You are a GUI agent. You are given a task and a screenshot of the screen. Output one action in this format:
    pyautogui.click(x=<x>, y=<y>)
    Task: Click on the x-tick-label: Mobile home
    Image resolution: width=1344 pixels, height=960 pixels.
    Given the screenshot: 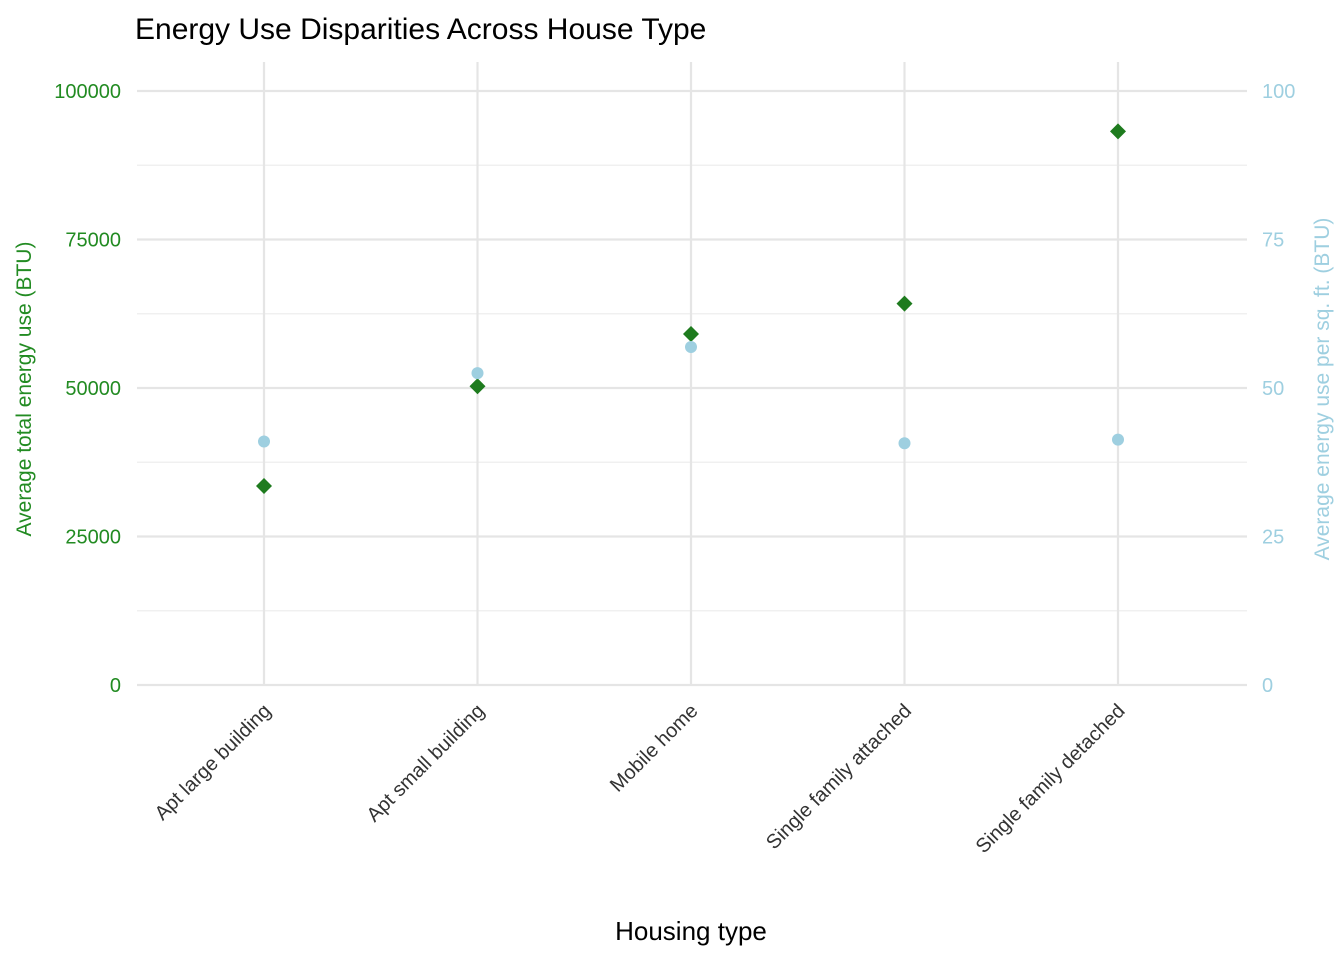 What is the action you would take?
    pyautogui.click(x=654, y=748)
    